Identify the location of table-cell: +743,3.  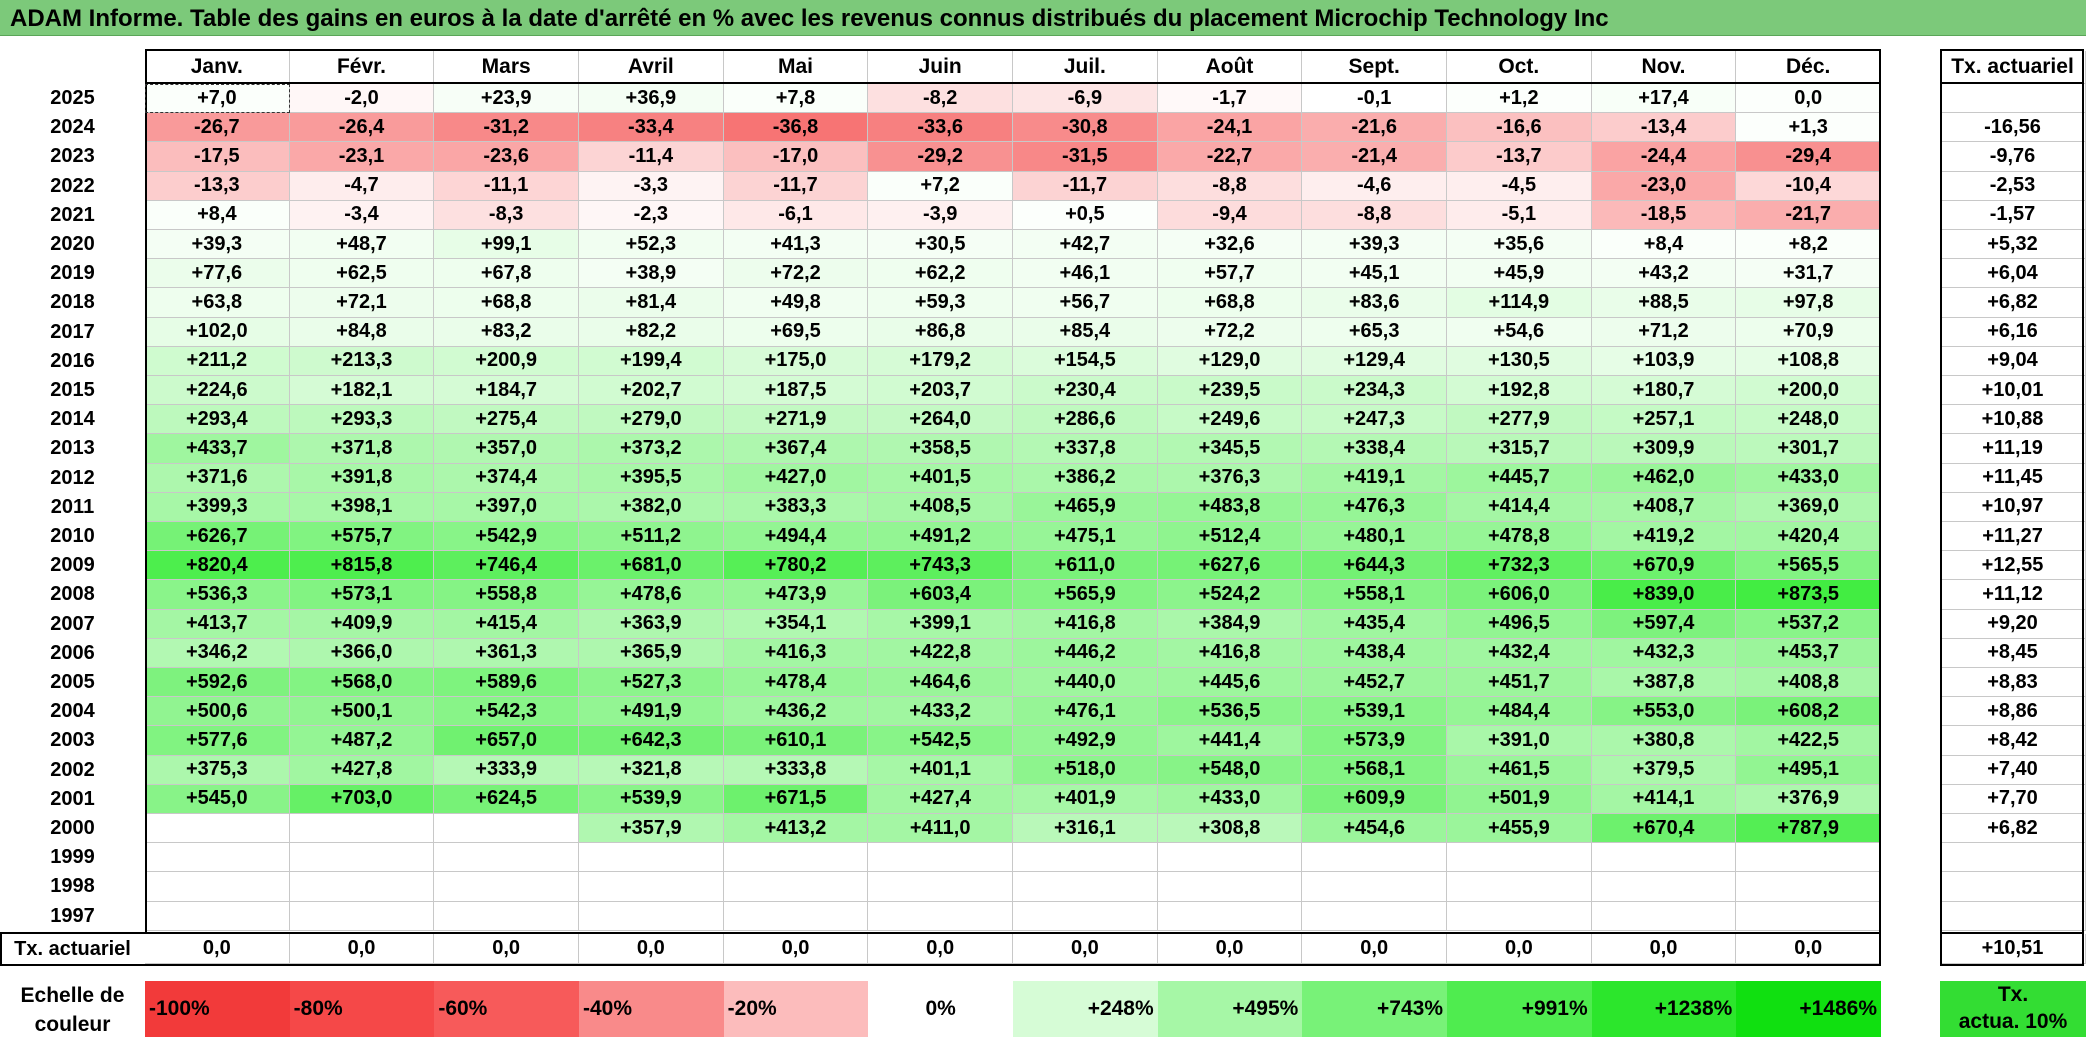
(940, 566).